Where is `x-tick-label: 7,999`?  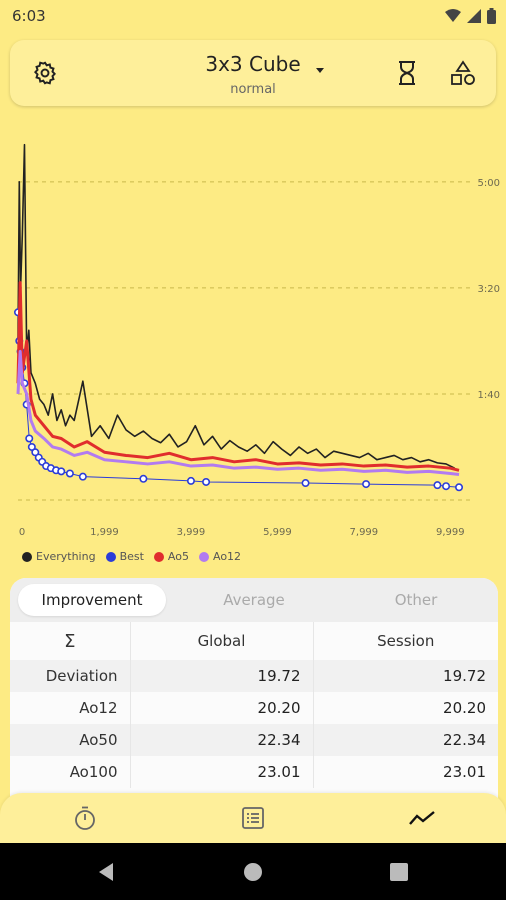
x-tick-label: 7,999 is located at coordinates (364, 532).